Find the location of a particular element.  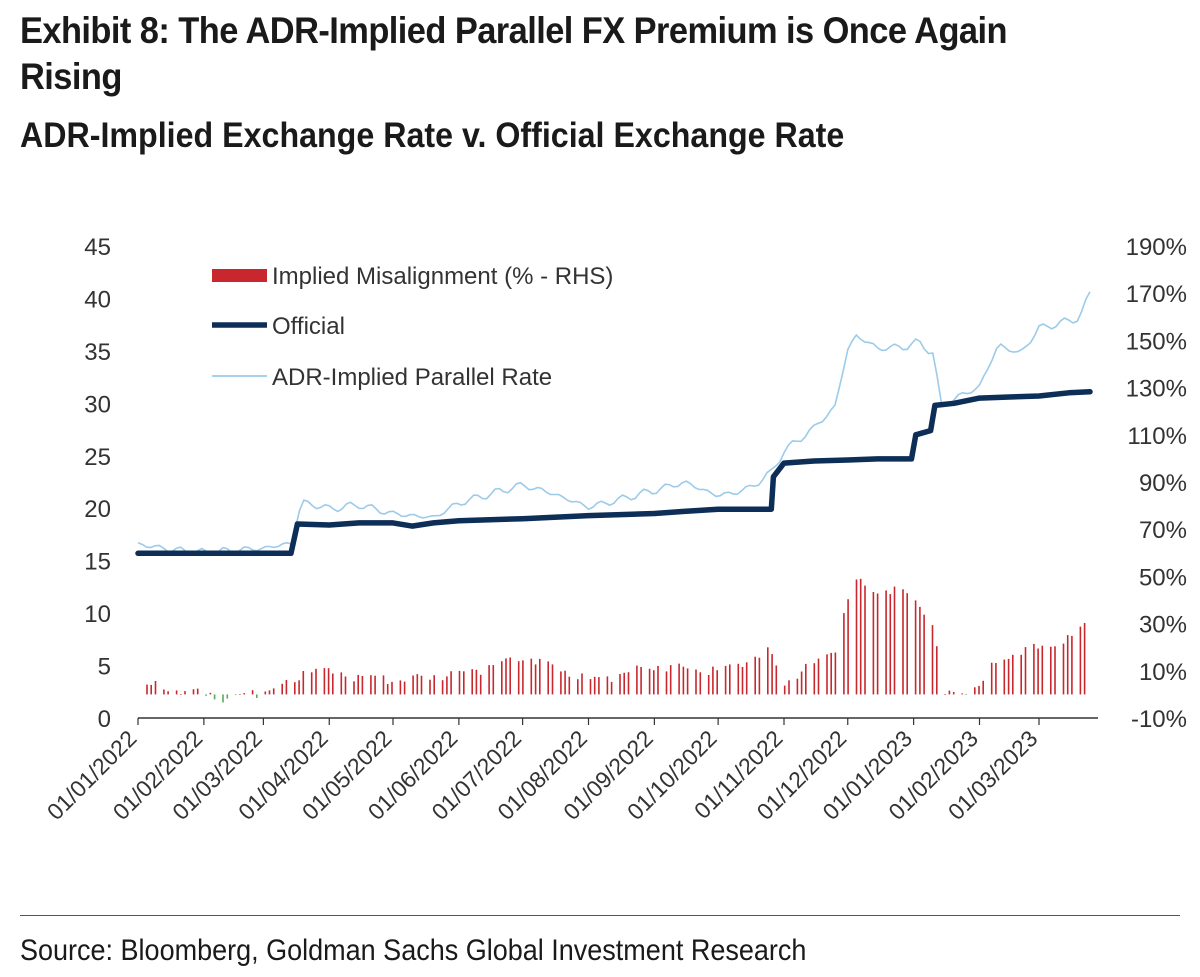

legend-label: ADR-Implied Parallel Rate is located at coordinates (412, 377).